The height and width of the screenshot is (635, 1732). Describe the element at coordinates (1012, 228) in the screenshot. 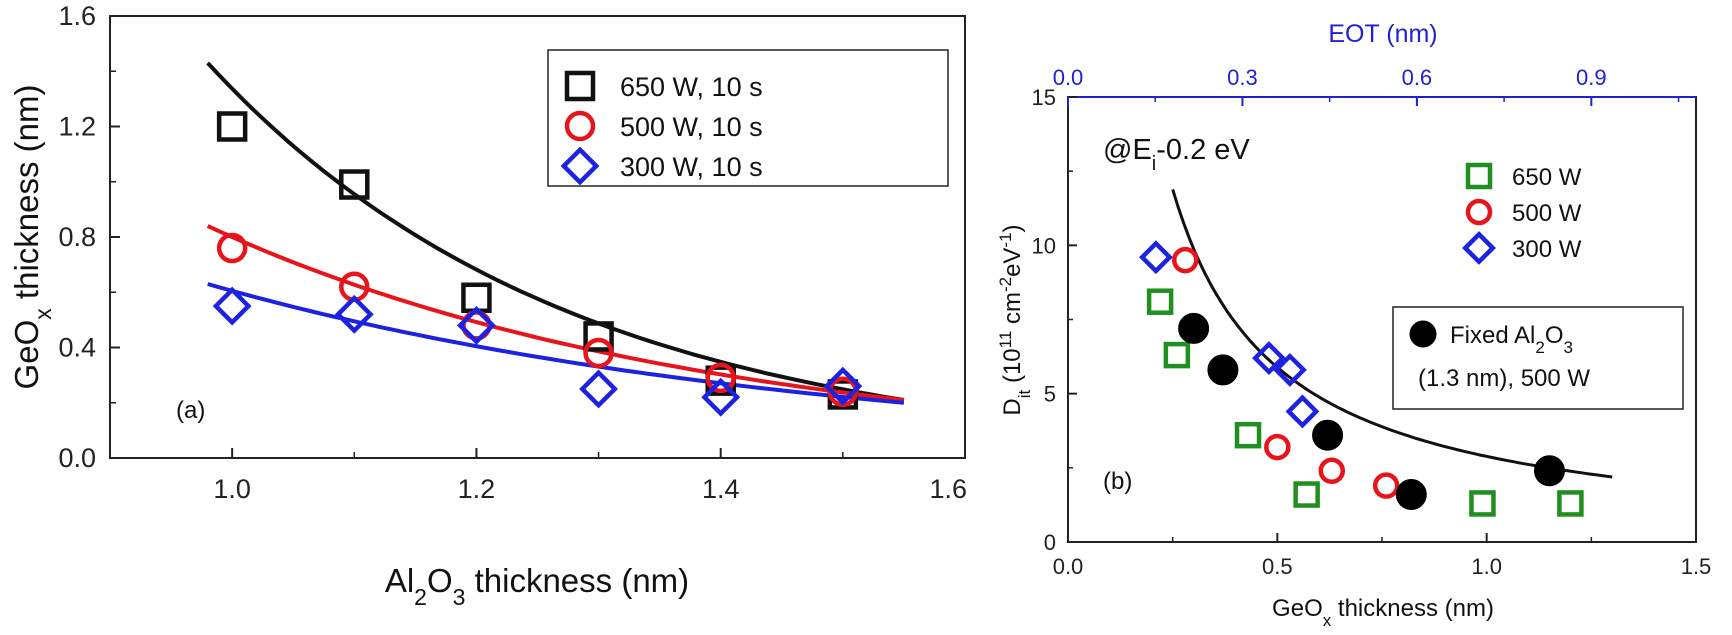

I see `panel-b-y-title-part: )` at that location.